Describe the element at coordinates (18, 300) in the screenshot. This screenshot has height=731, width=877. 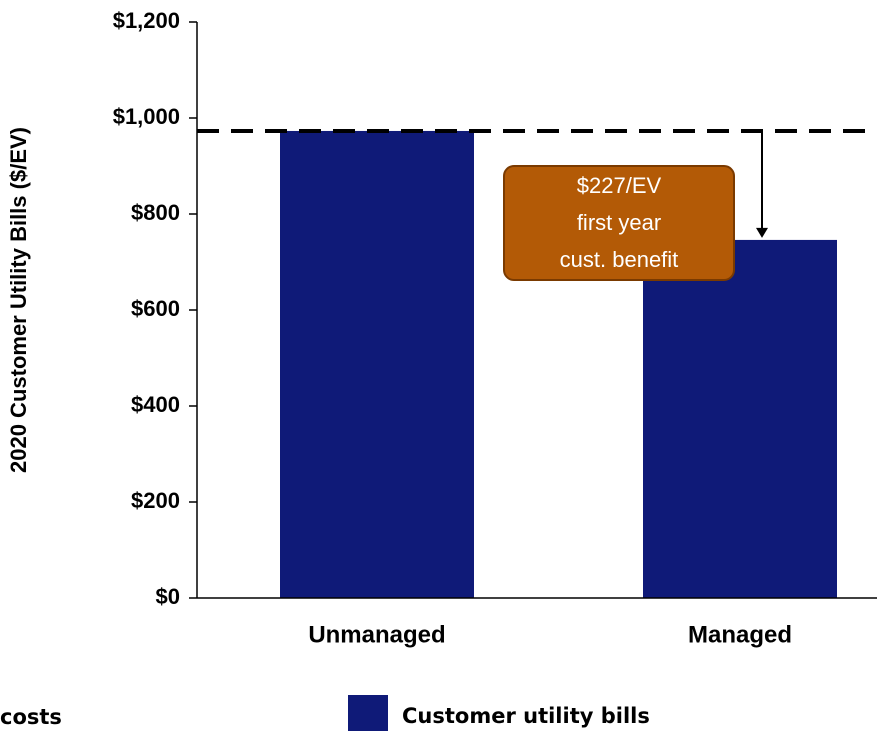
I see `y-axis-label: 2020 Customer Utility Bills ($/EV)` at that location.